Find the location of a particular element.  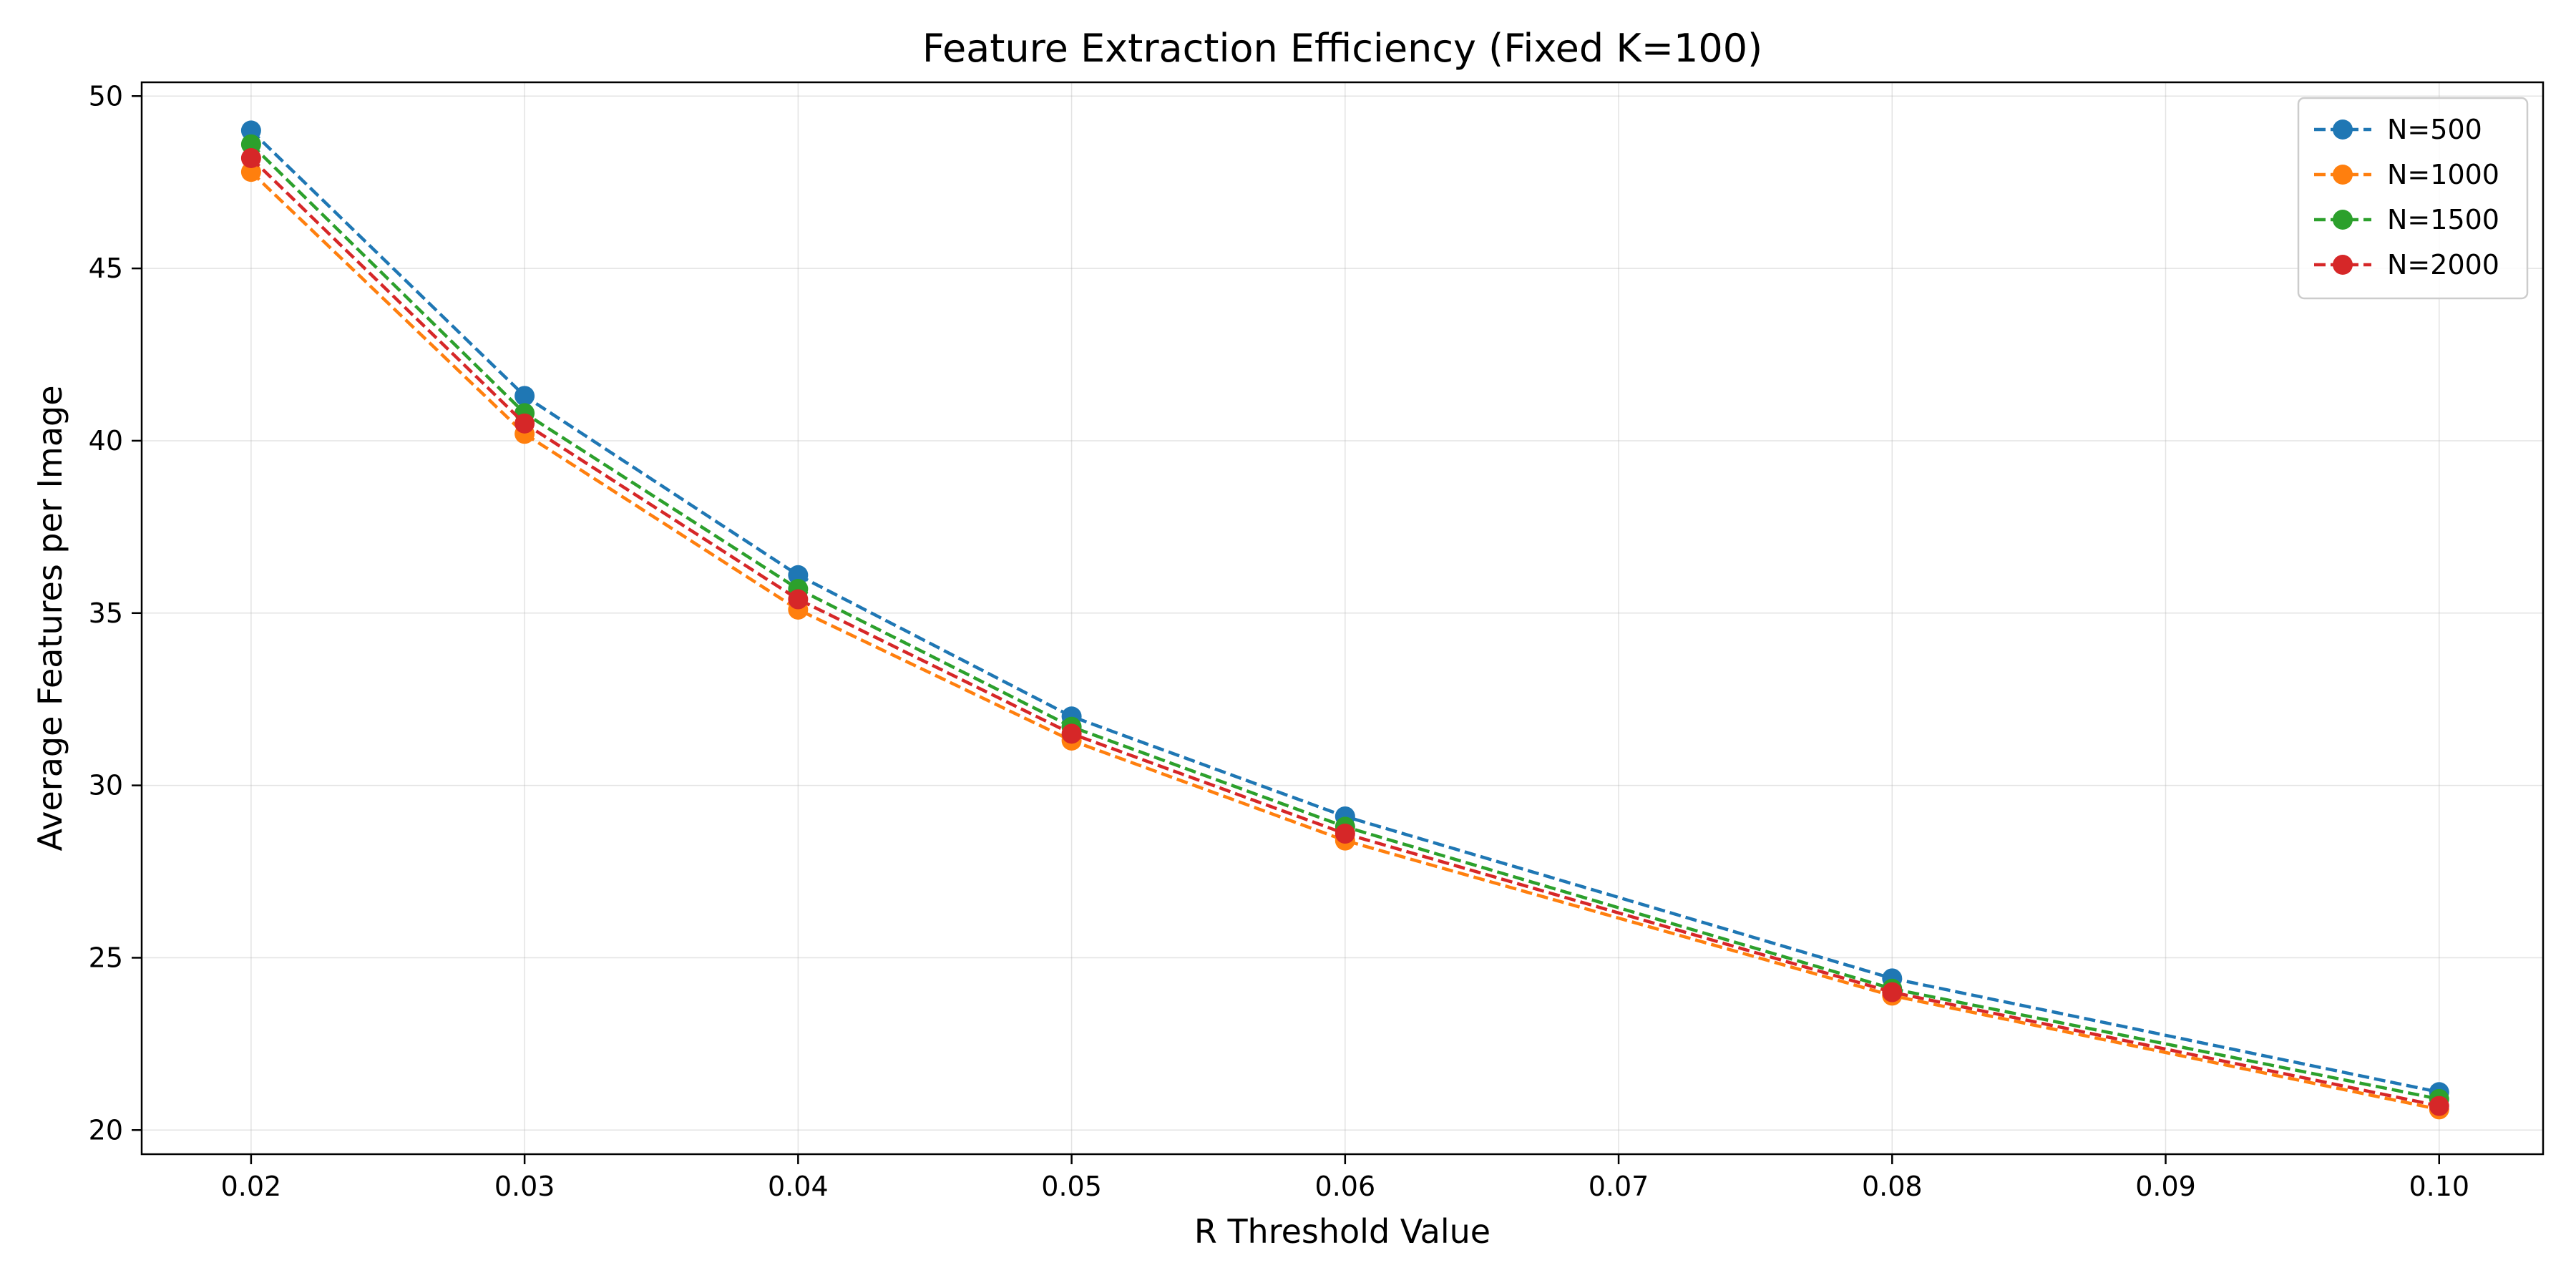

x-tick-label: 0.08 is located at coordinates (1892, 1186).